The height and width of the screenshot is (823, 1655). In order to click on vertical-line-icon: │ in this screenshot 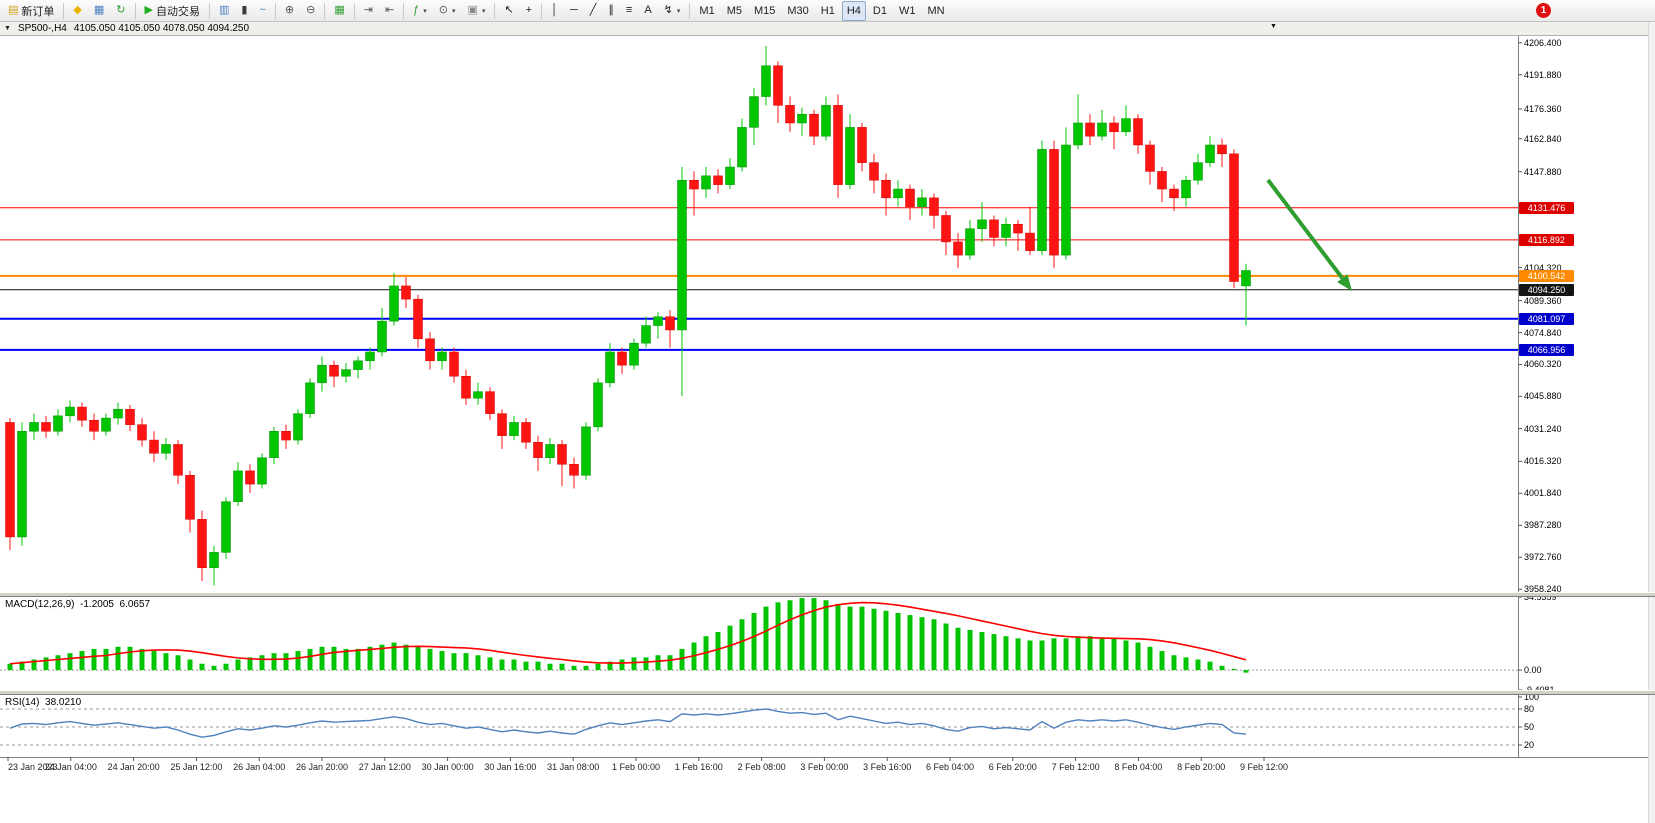, I will do `click(554, 10)`.